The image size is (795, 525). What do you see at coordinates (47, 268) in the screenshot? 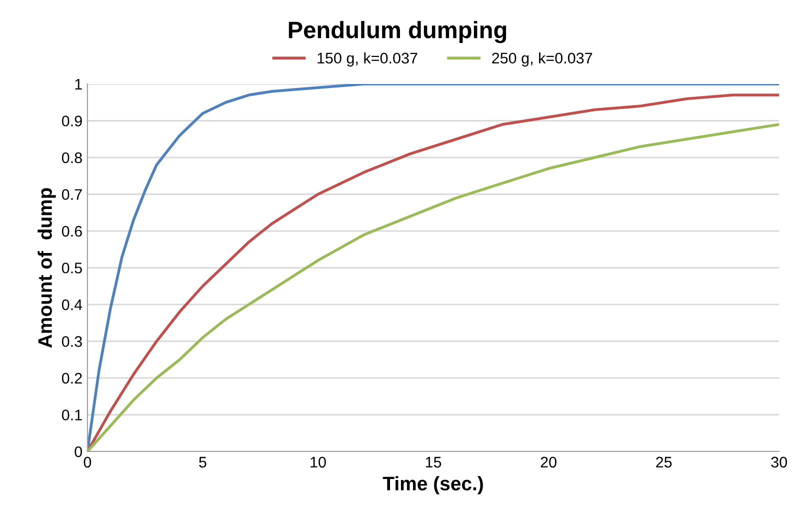
I see `y-axis-title: Amount of dump` at bounding box center [47, 268].